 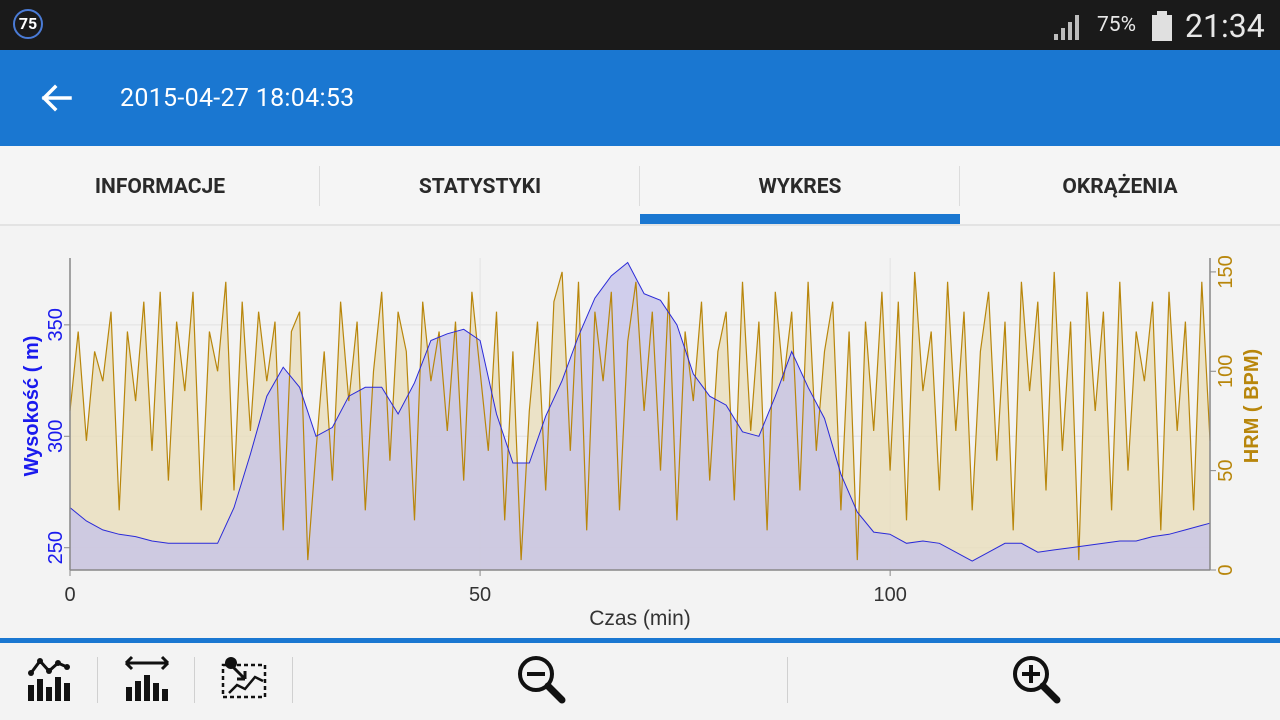 What do you see at coordinates (49, 678) in the screenshot?
I see `chart-line-bars-icon` at bounding box center [49, 678].